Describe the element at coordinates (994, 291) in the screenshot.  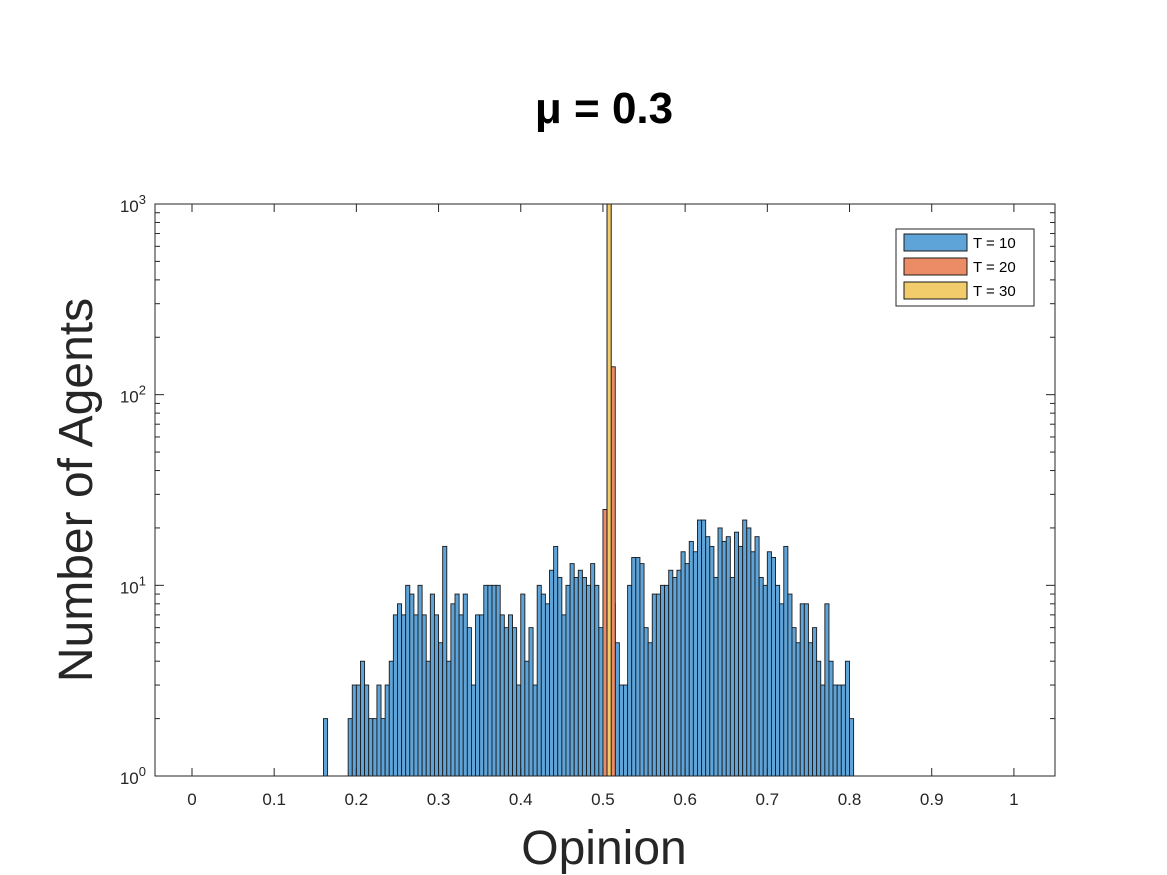
I see `legend-label: T = 30` at that location.